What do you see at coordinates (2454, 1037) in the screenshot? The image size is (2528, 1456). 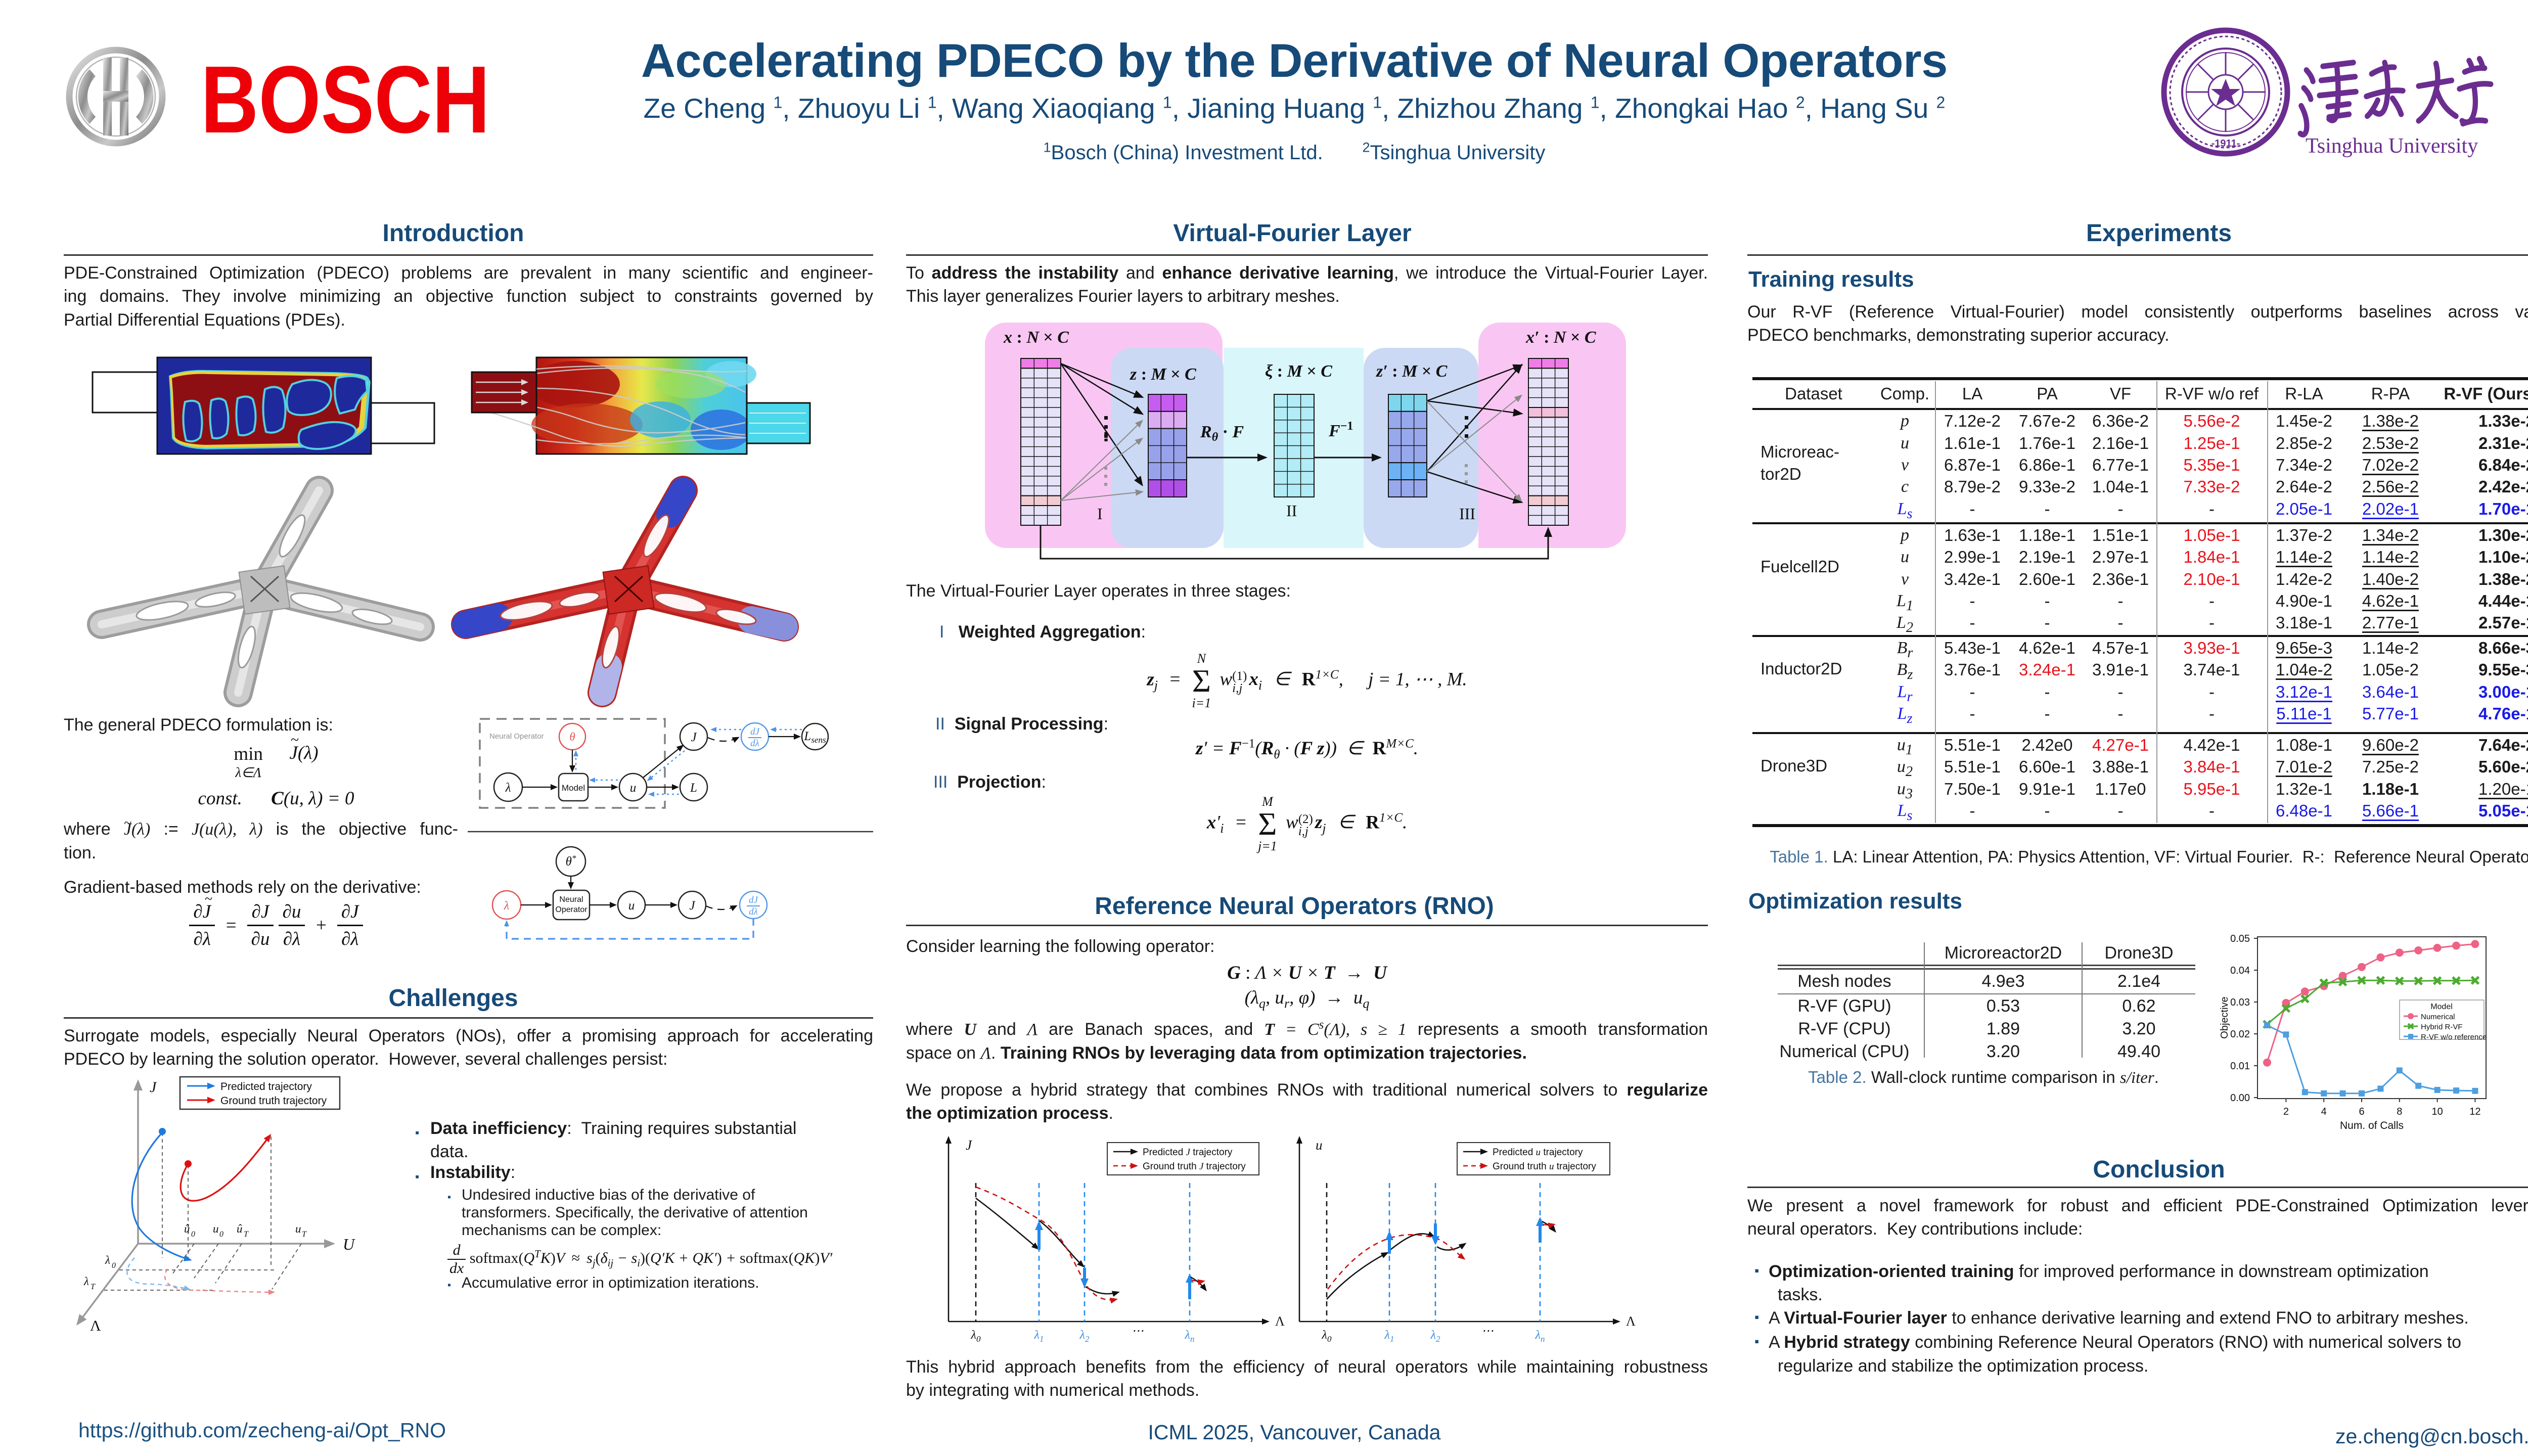 I see `svg-text: R-VF w/o reference` at bounding box center [2454, 1037].